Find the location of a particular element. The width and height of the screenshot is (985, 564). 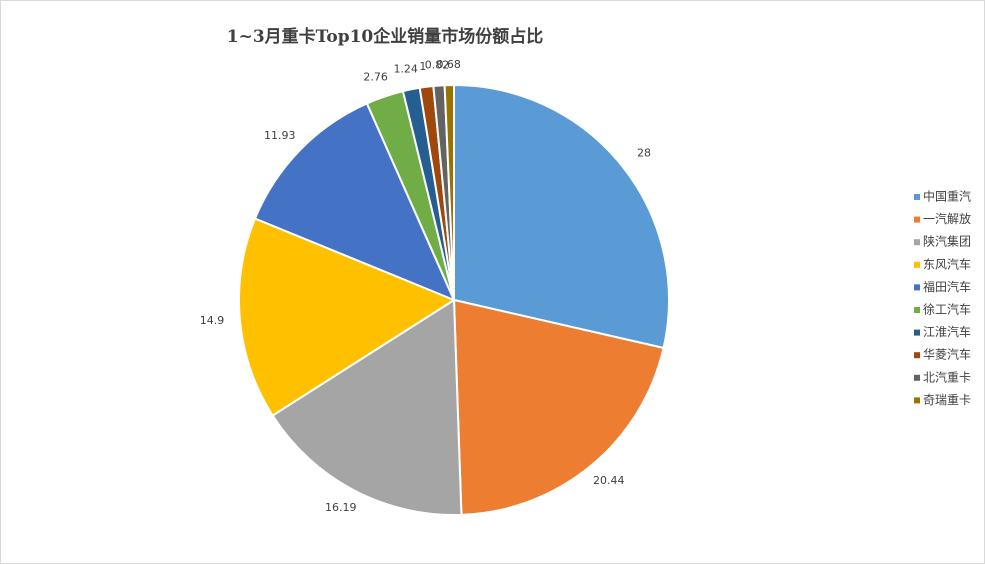

data-label: 0.82 is located at coordinates (437, 65).